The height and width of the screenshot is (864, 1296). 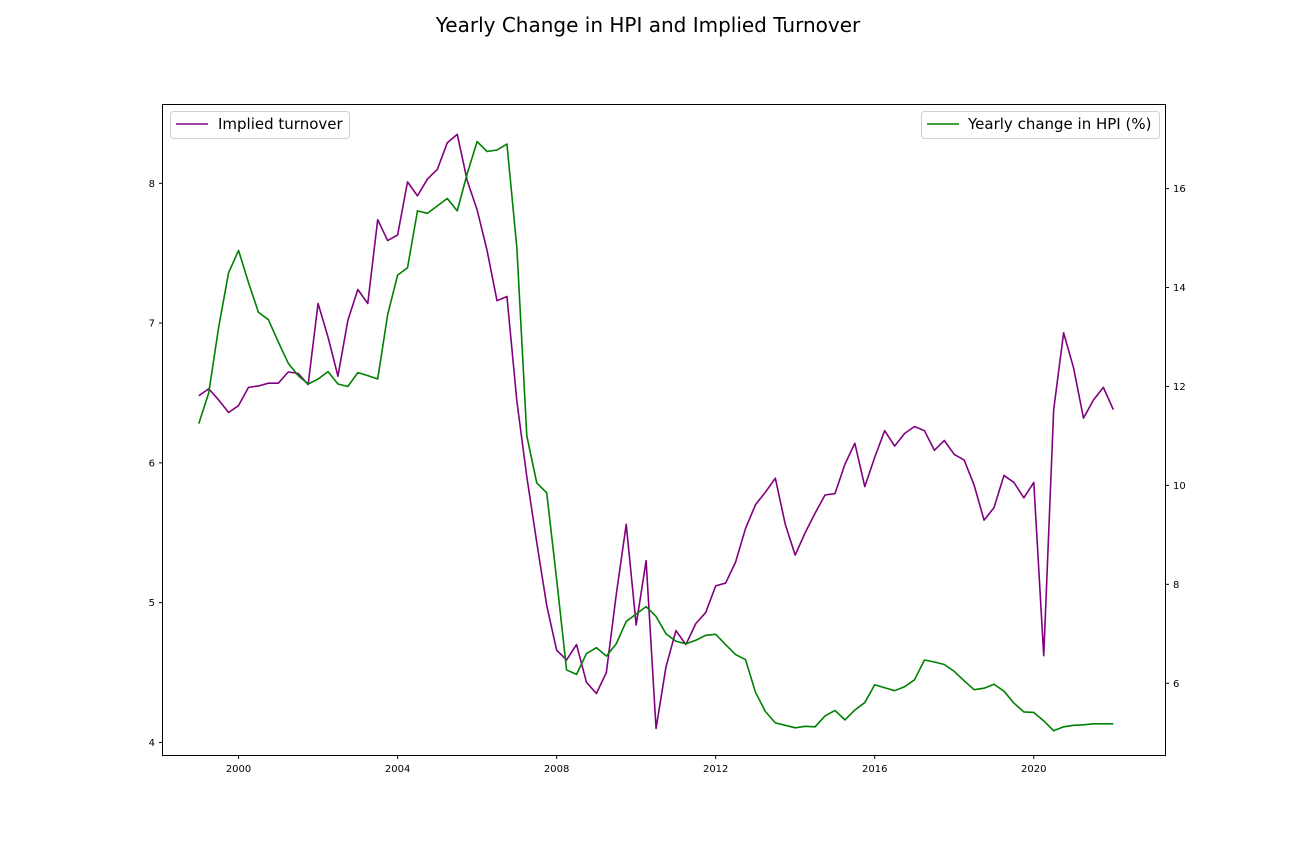 I want to click on x-tick-label: 2004, so click(x=397, y=769).